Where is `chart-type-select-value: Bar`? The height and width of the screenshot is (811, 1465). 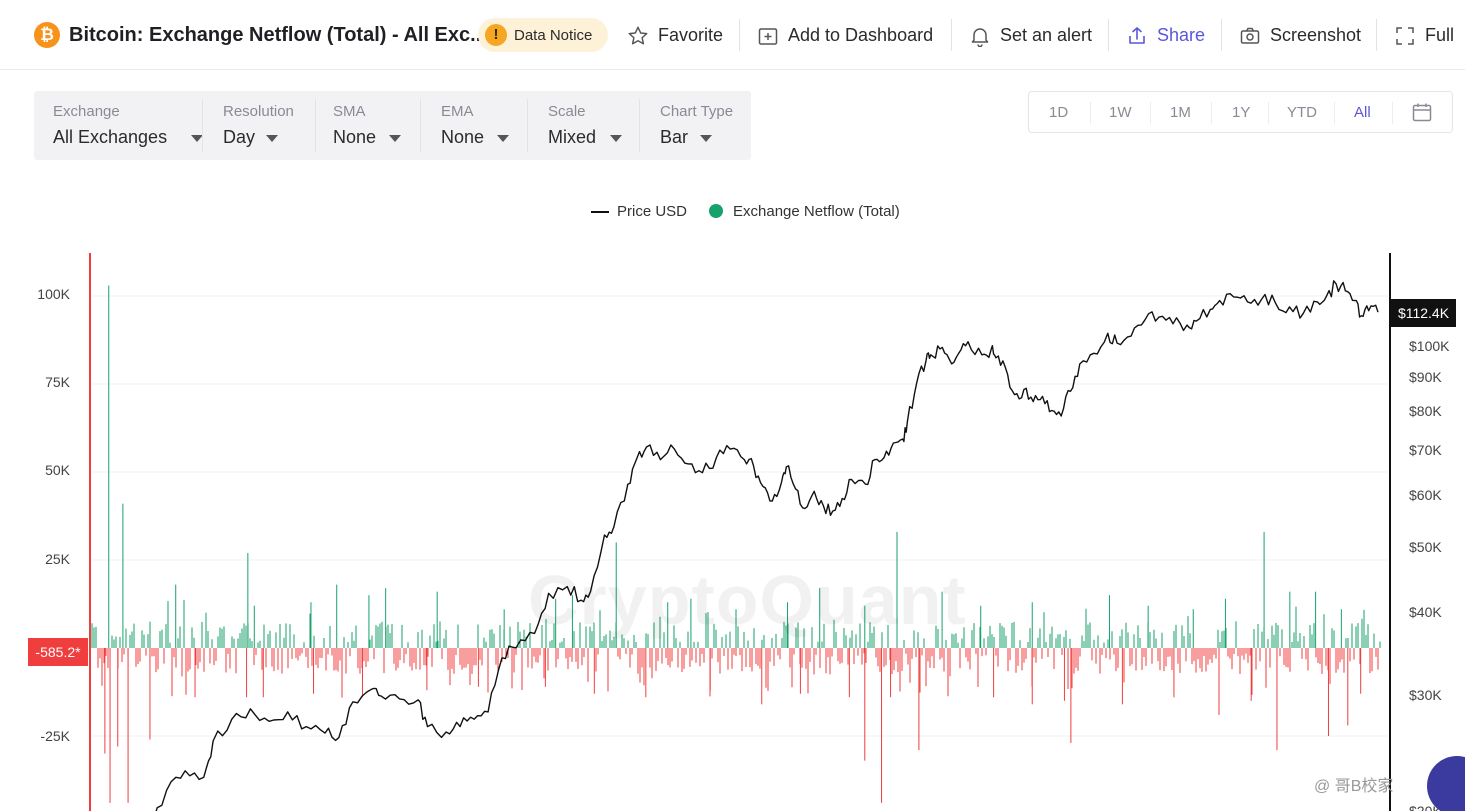 chart-type-select-value: Bar is located at coordinates (674, 137).